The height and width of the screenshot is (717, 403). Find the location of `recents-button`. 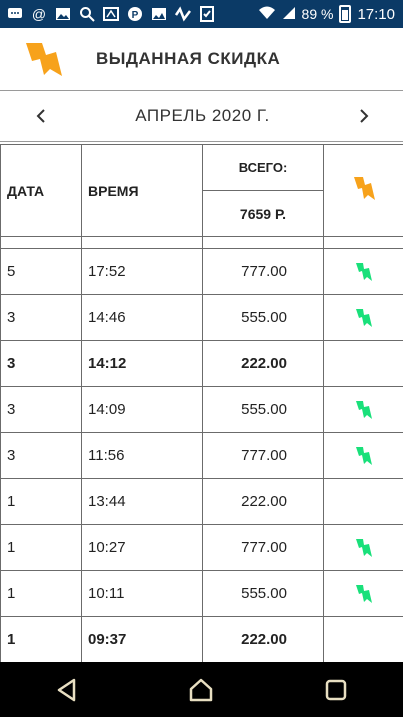

recents-button is located at coordinates (336, 690).